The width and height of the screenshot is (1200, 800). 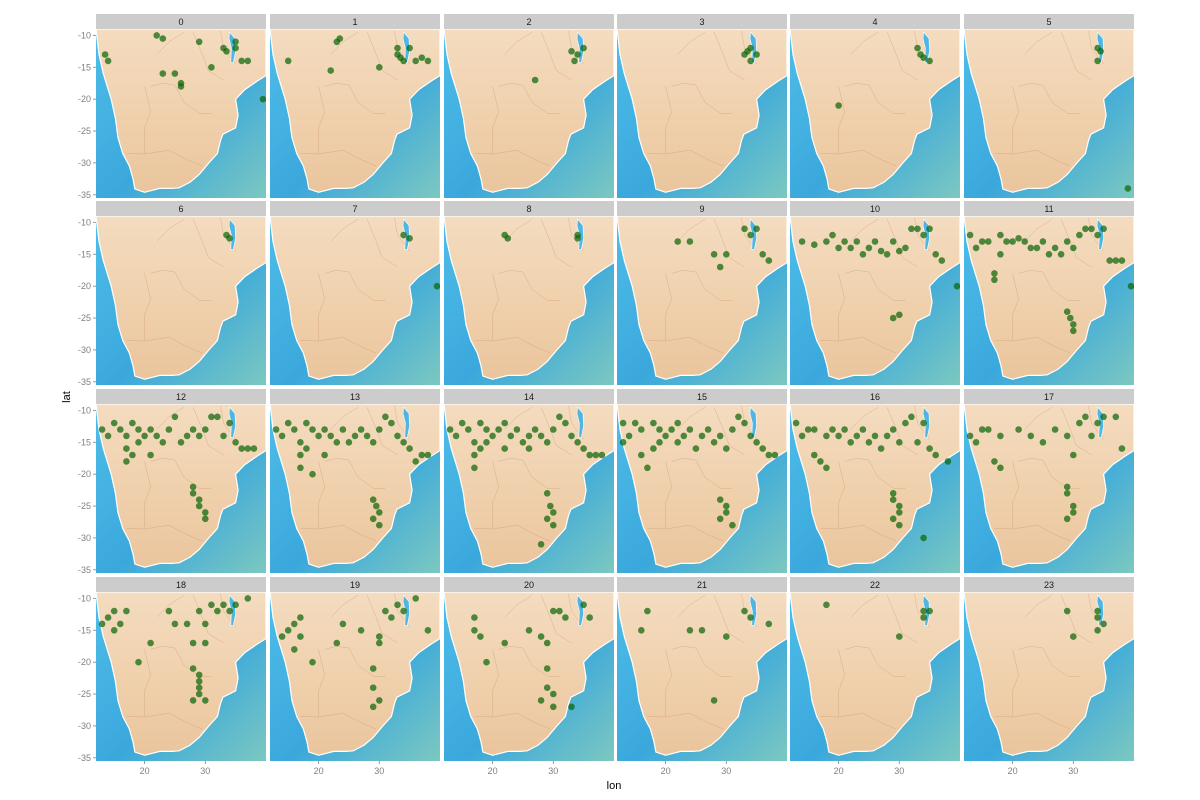 What do you see at coordinates (84, 570) in the screenshot?
I see `y-tick-label: -35` at bounding box center [84, 570].